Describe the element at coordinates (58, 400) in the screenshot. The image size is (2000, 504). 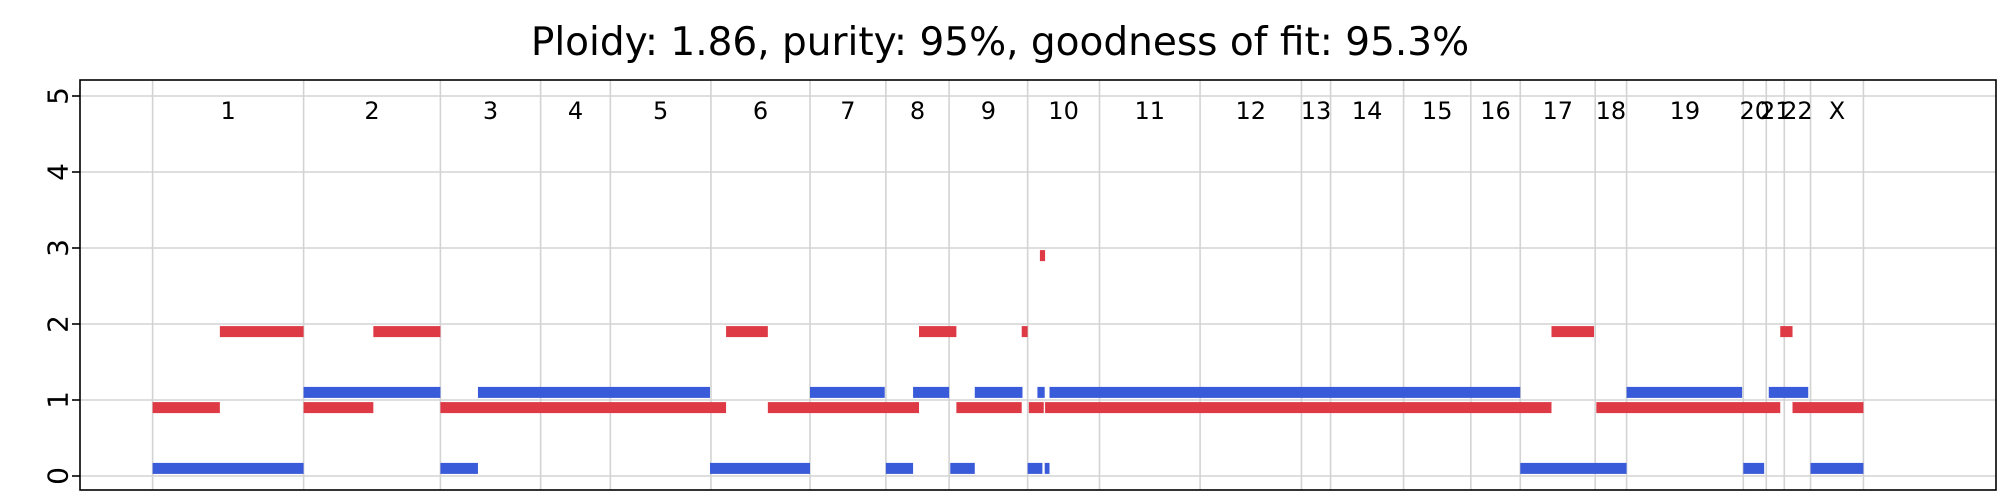
I see `y-tick-label: 1` at that location.